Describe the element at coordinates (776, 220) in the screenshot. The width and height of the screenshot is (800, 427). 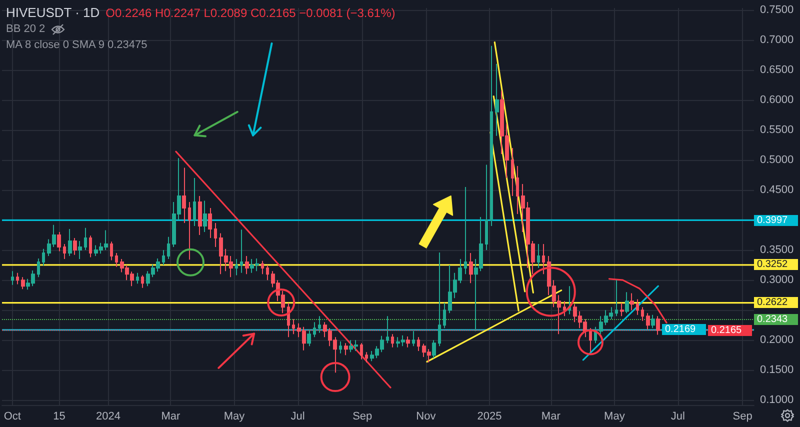
I see `ref-line-label: 0.3997` at that location.